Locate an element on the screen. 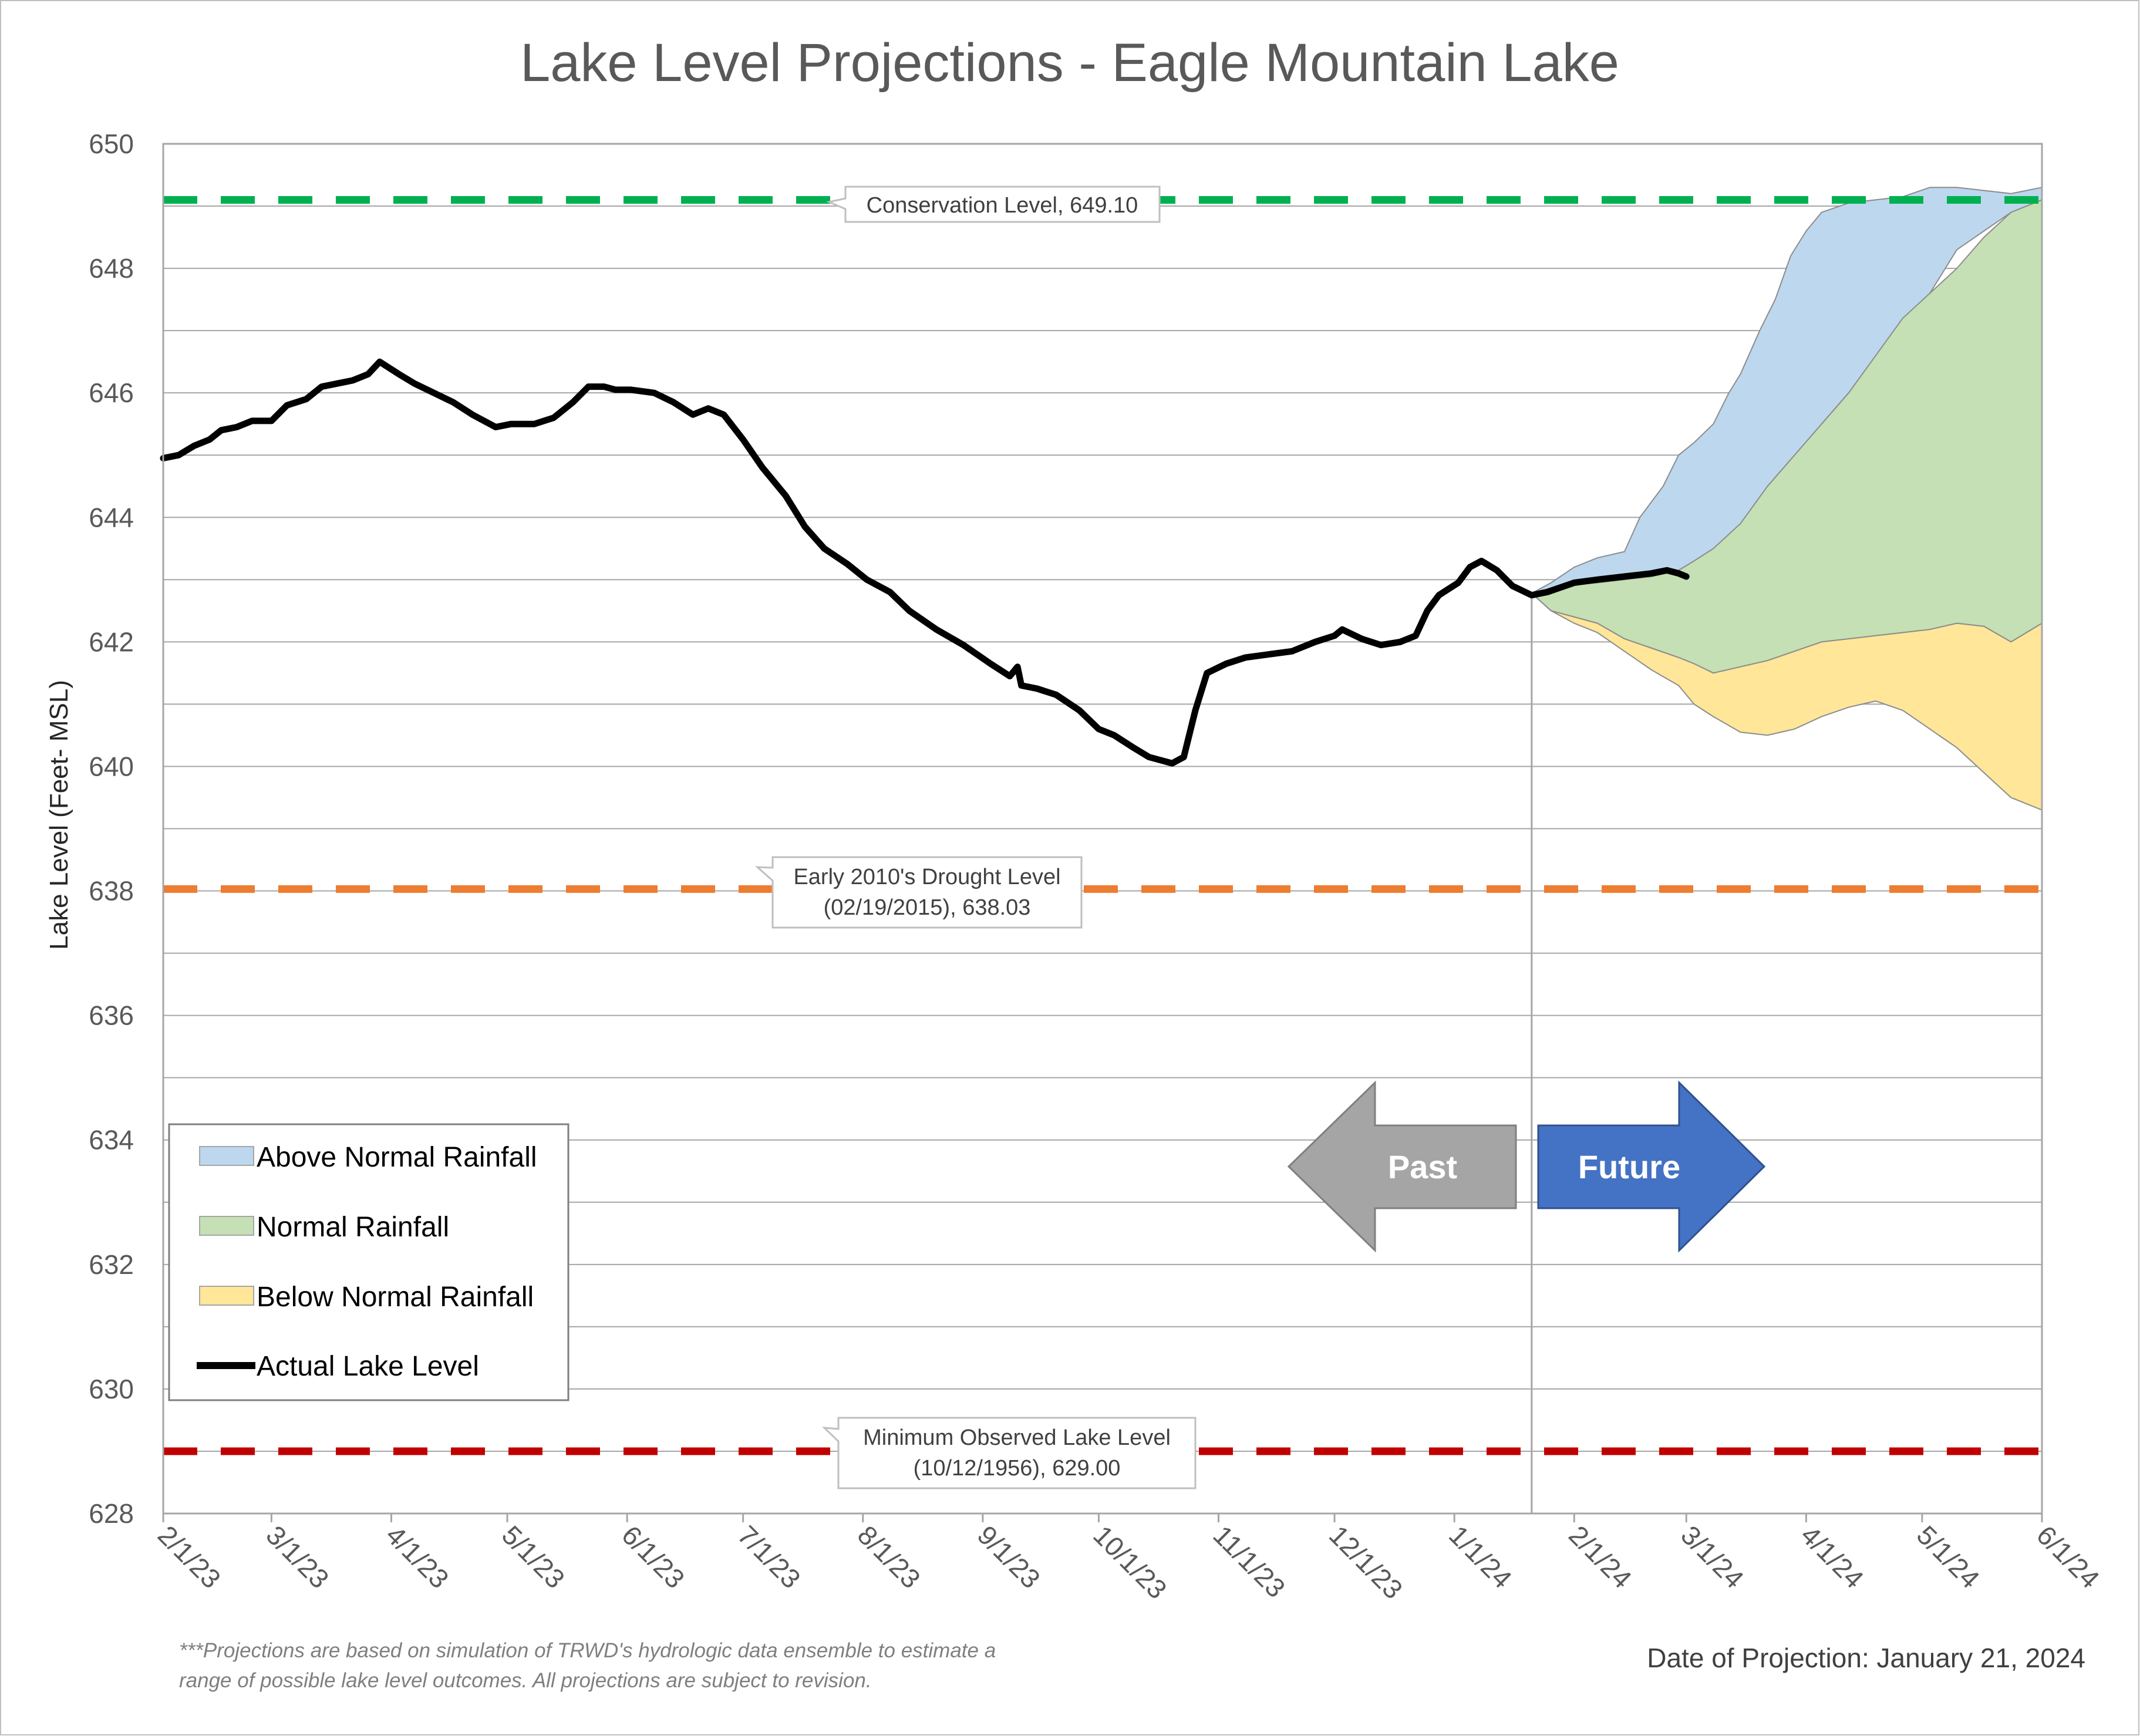 This screenshot has height=1736, width=2140. legend-swatch-normal is located at coordinates (227, 1226).